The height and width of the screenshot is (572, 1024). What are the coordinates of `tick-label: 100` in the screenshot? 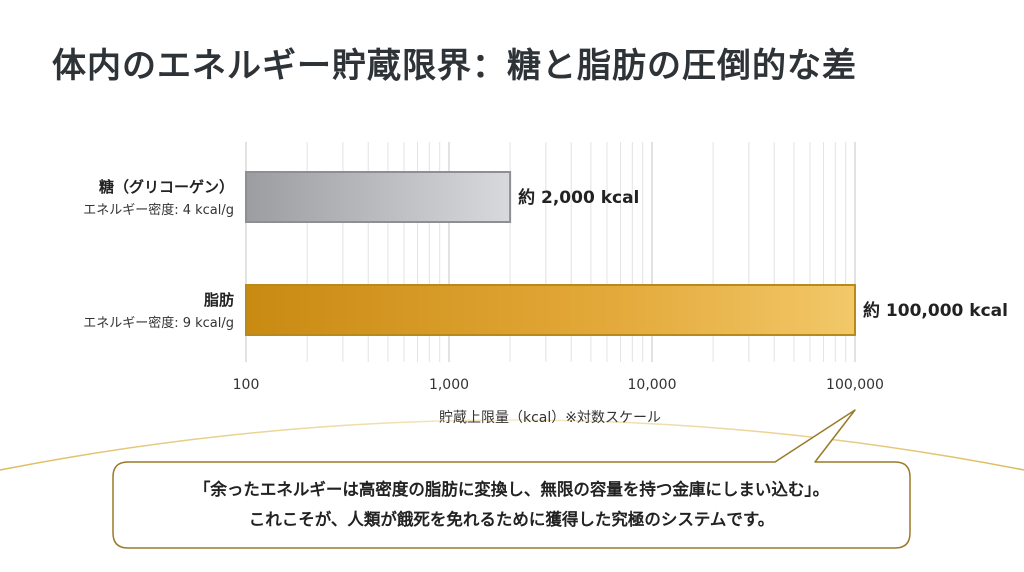 It's located at (246, 385).